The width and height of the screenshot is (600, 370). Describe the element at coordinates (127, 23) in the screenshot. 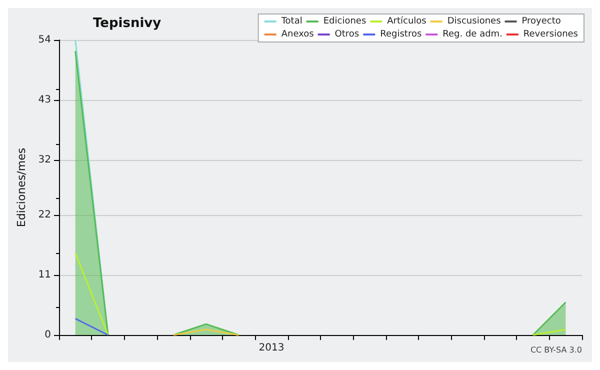

I see `chart-title: Tepisnivy` at that location.